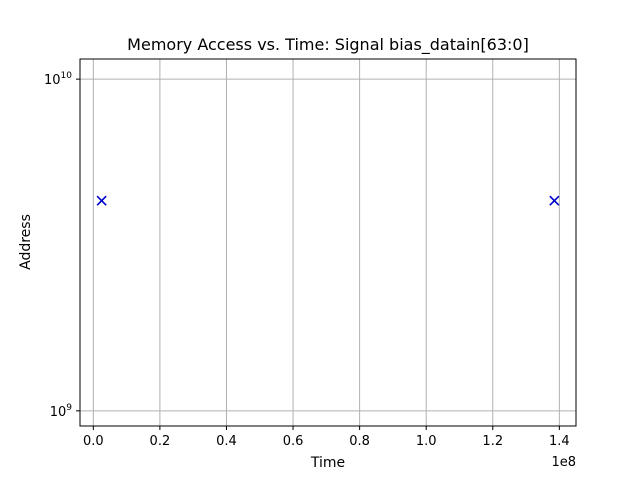 This screenshot has height=480, width=640. I want to click on x-axis-ticks: 0.0 0.2 0.4 0.6 0.8 1.0 1.2 1.4, so click(326, 437).